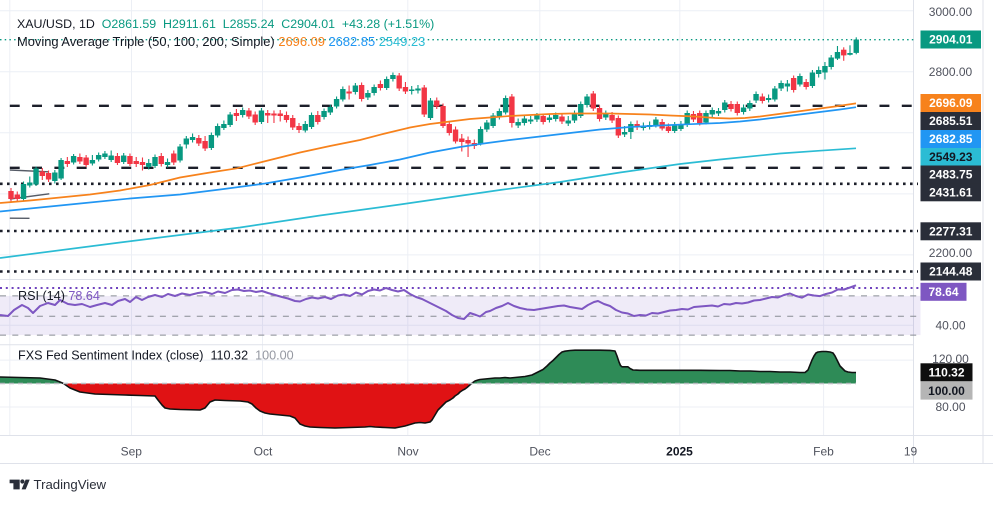  What do you see at coordinates (950, 326) in the screenshot?
I see `svg-text: 40.00` at bounding box center [950, 326].